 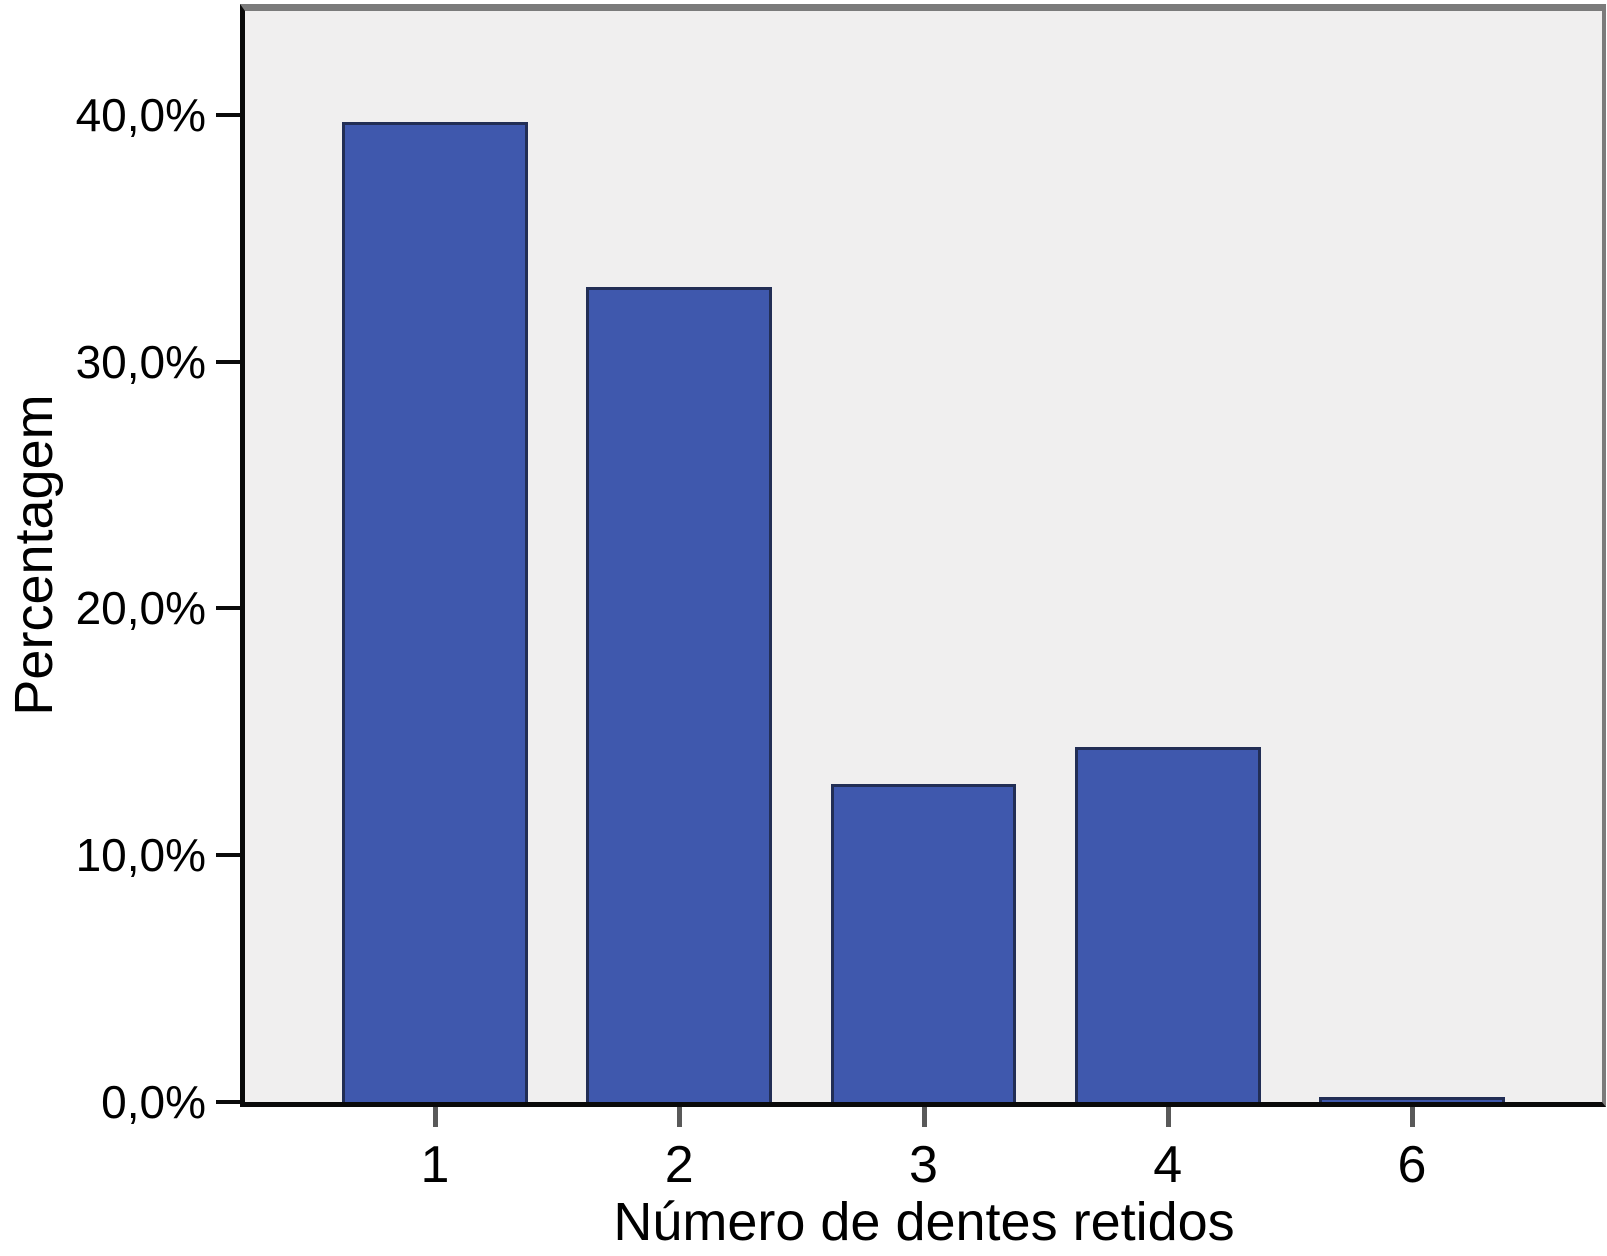 What do you see at coordinates (924, 1222) in the screenshot?
I see `x-axis-title: Número de dentes retidos` at bounding box center [924, 1222].